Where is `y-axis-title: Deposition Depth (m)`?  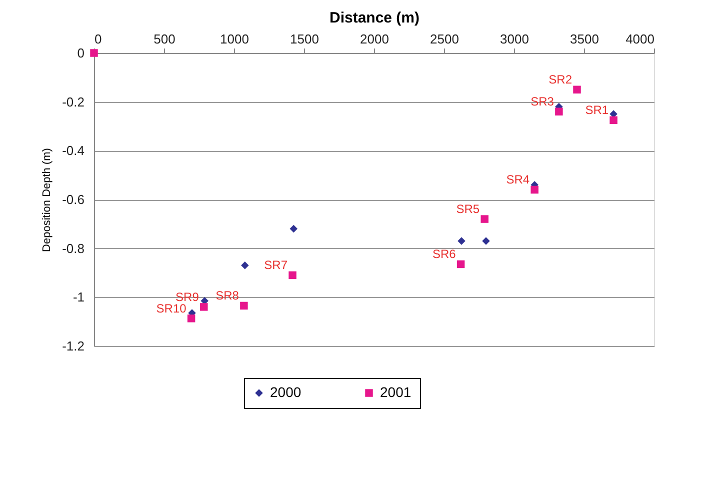
y-axis-title: Deposition Depth (m) is located at coordinates (47, 200).